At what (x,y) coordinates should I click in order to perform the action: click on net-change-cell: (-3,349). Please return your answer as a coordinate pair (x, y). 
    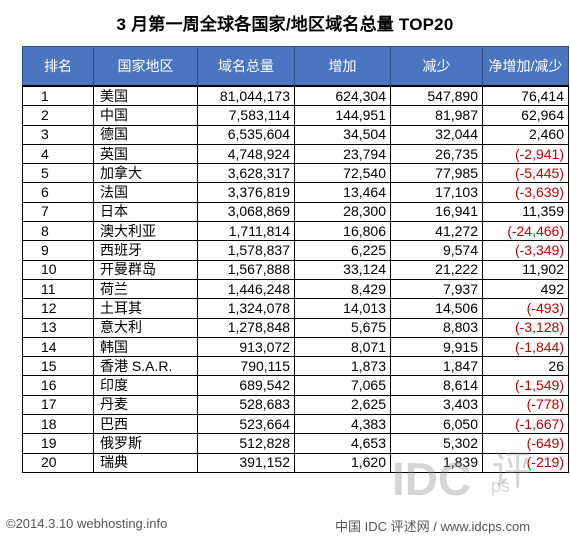
    Looking at the image, I should click on (525, 250).